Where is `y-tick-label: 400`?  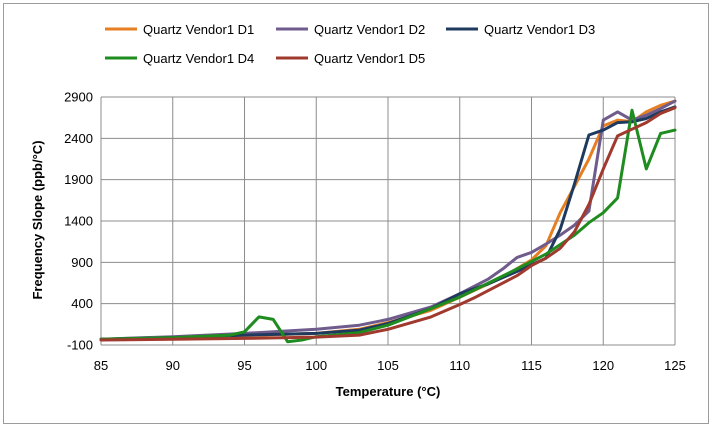
y-tick-label: 400 is located at coordinates (82, 303).